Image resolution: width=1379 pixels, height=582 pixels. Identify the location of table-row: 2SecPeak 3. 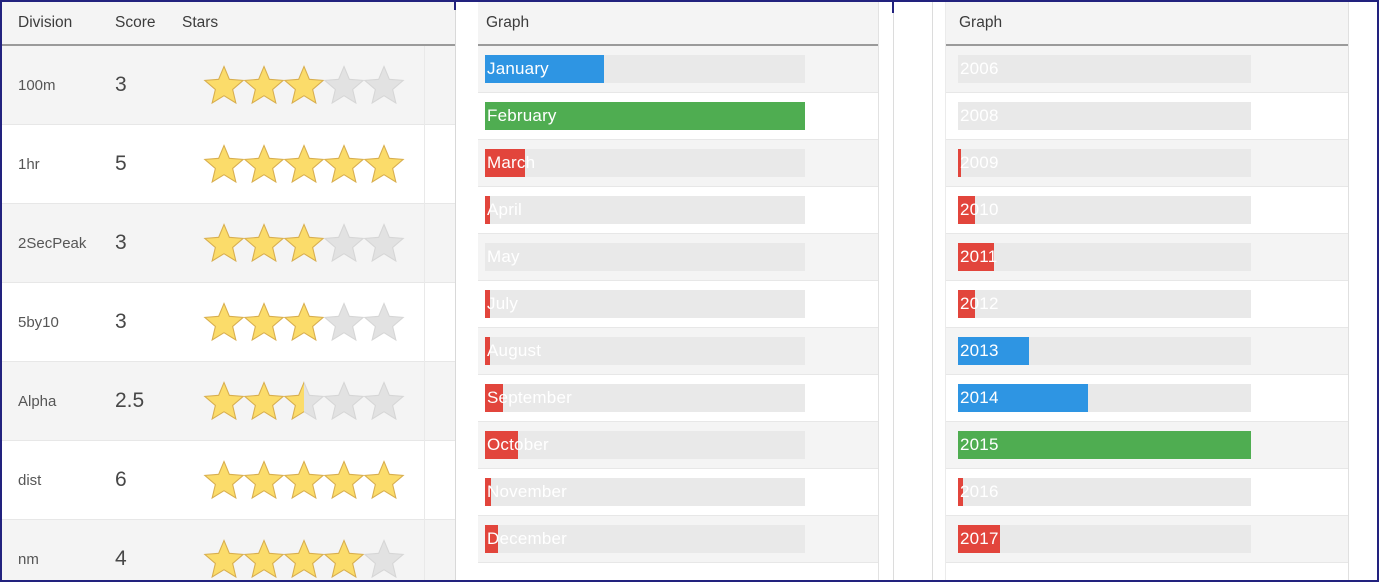
(228, 243).